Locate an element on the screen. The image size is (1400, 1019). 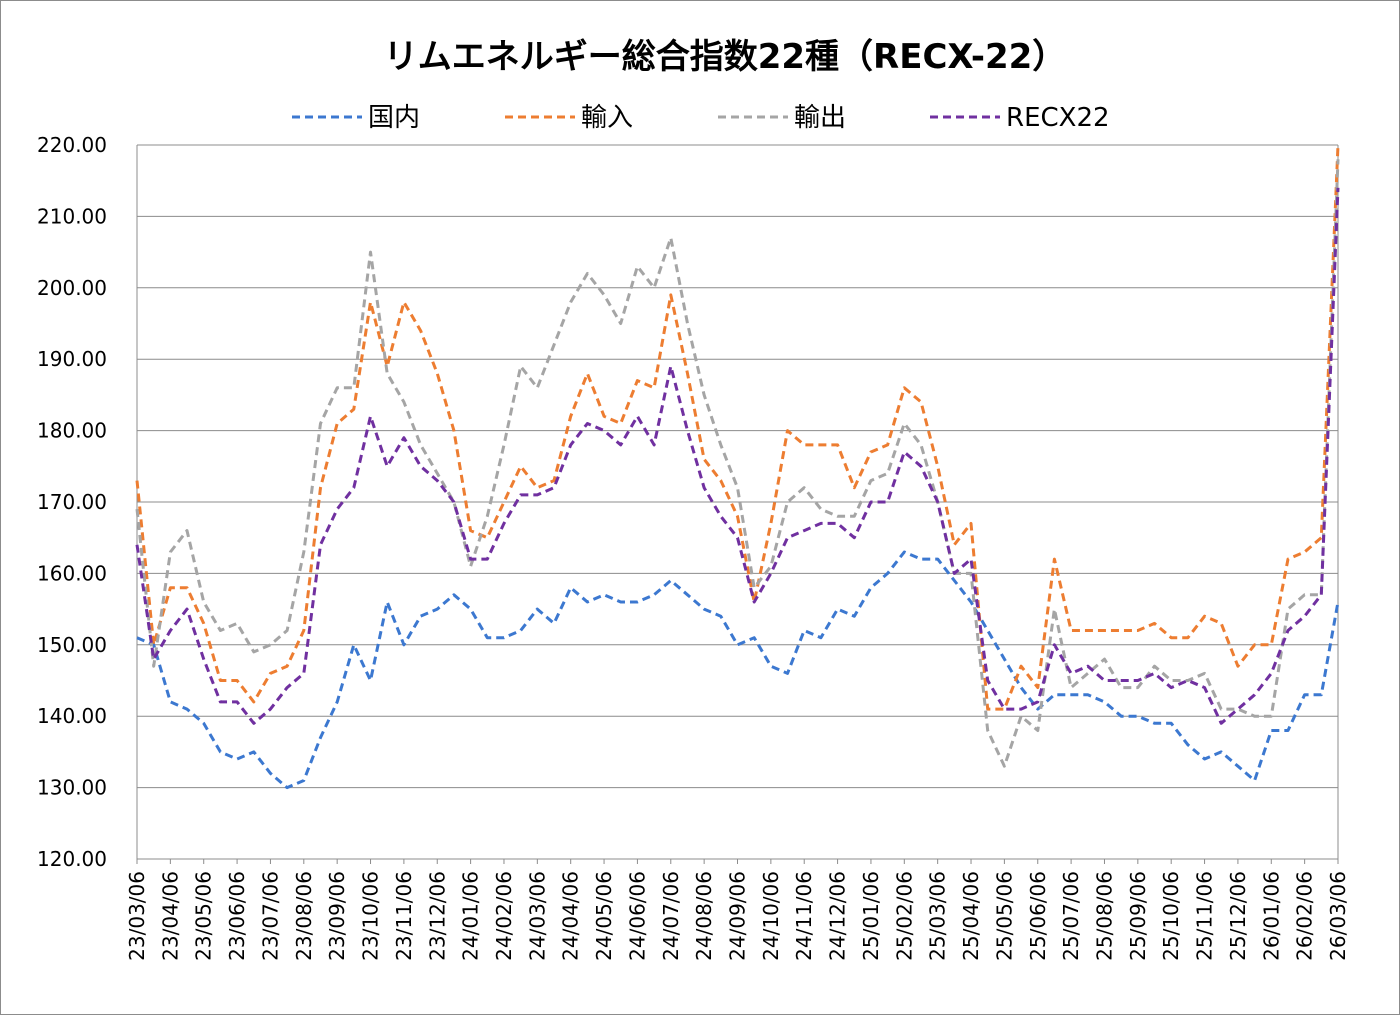
y-tick-label: 130.00 is located at coordinates (72, 788).